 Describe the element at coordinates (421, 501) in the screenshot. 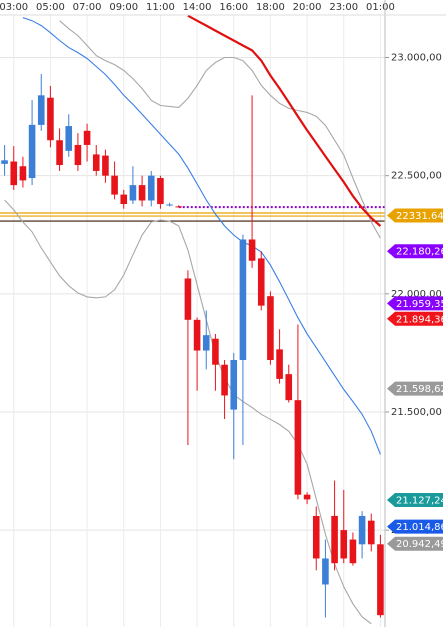

I see `price-marker-label: 21.127,24` at that location.